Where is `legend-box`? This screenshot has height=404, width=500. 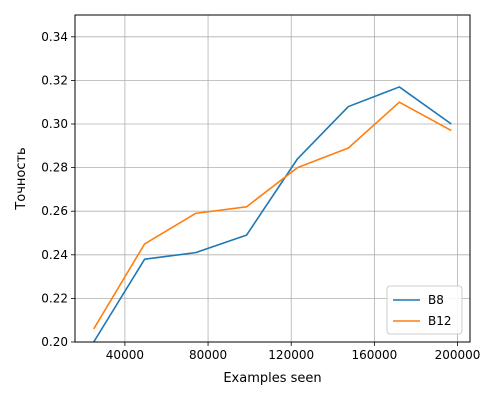
legend-box is located at coordinates (424, 310).